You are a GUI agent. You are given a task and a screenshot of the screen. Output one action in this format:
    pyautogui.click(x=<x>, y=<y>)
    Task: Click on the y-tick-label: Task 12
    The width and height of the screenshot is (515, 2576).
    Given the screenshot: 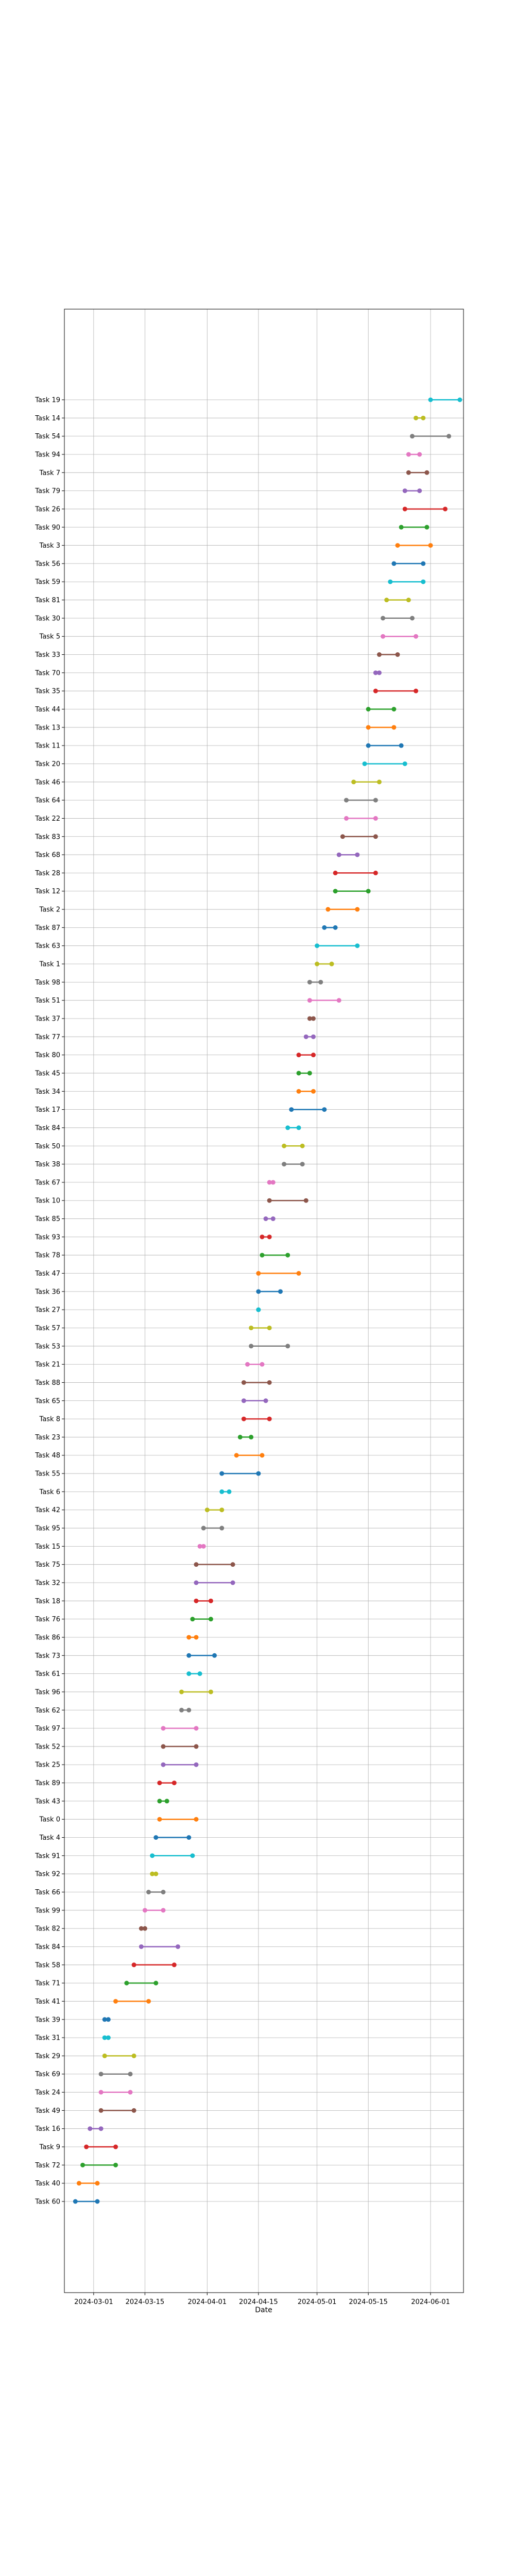 What is the action you would take?
    pyautogui.click(x=47, y=891)
    